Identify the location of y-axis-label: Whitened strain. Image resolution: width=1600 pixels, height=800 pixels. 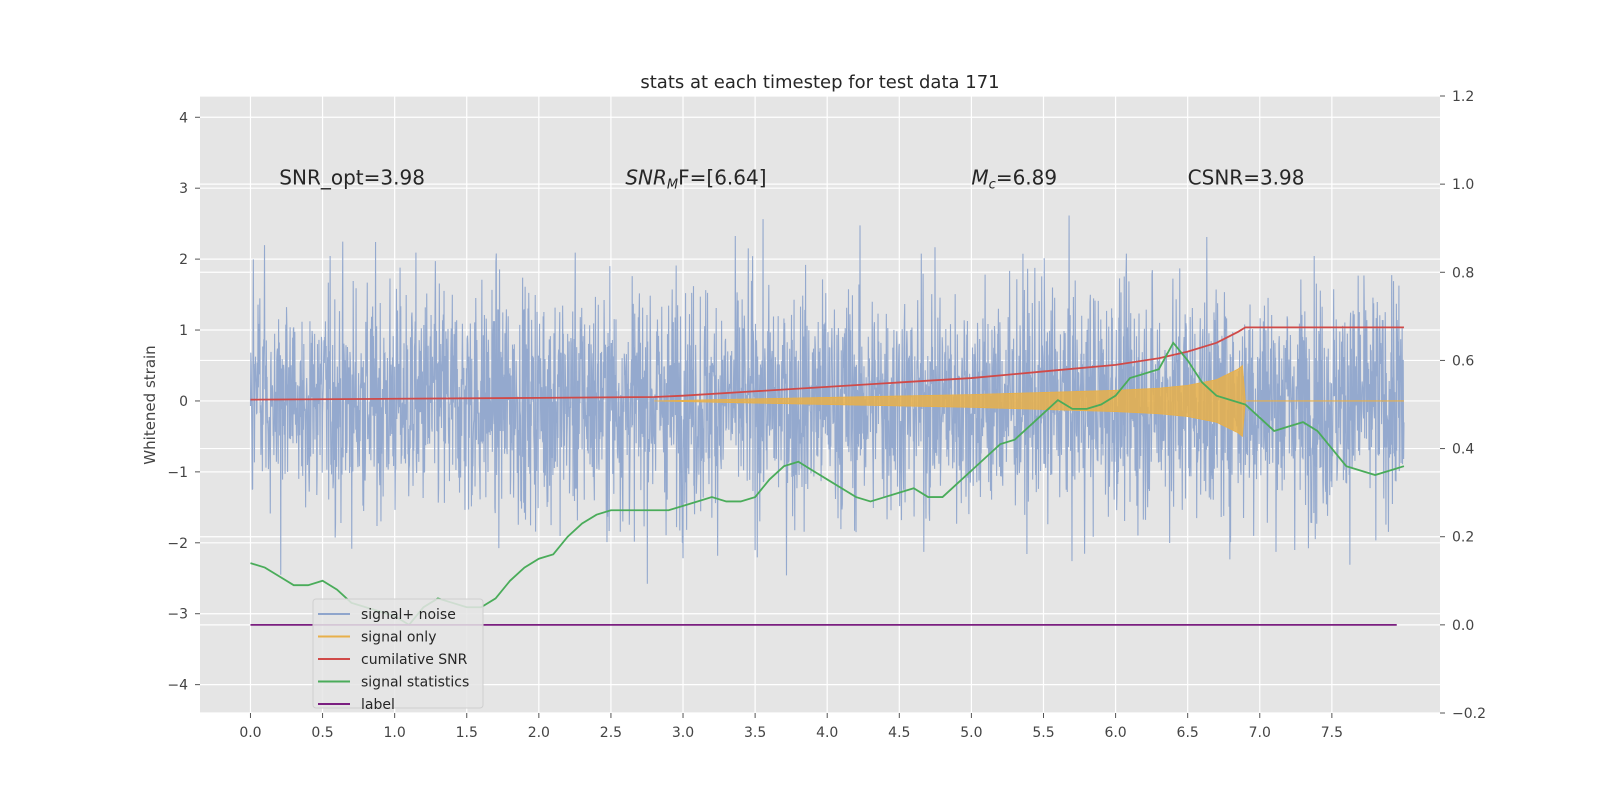
(150, 404).